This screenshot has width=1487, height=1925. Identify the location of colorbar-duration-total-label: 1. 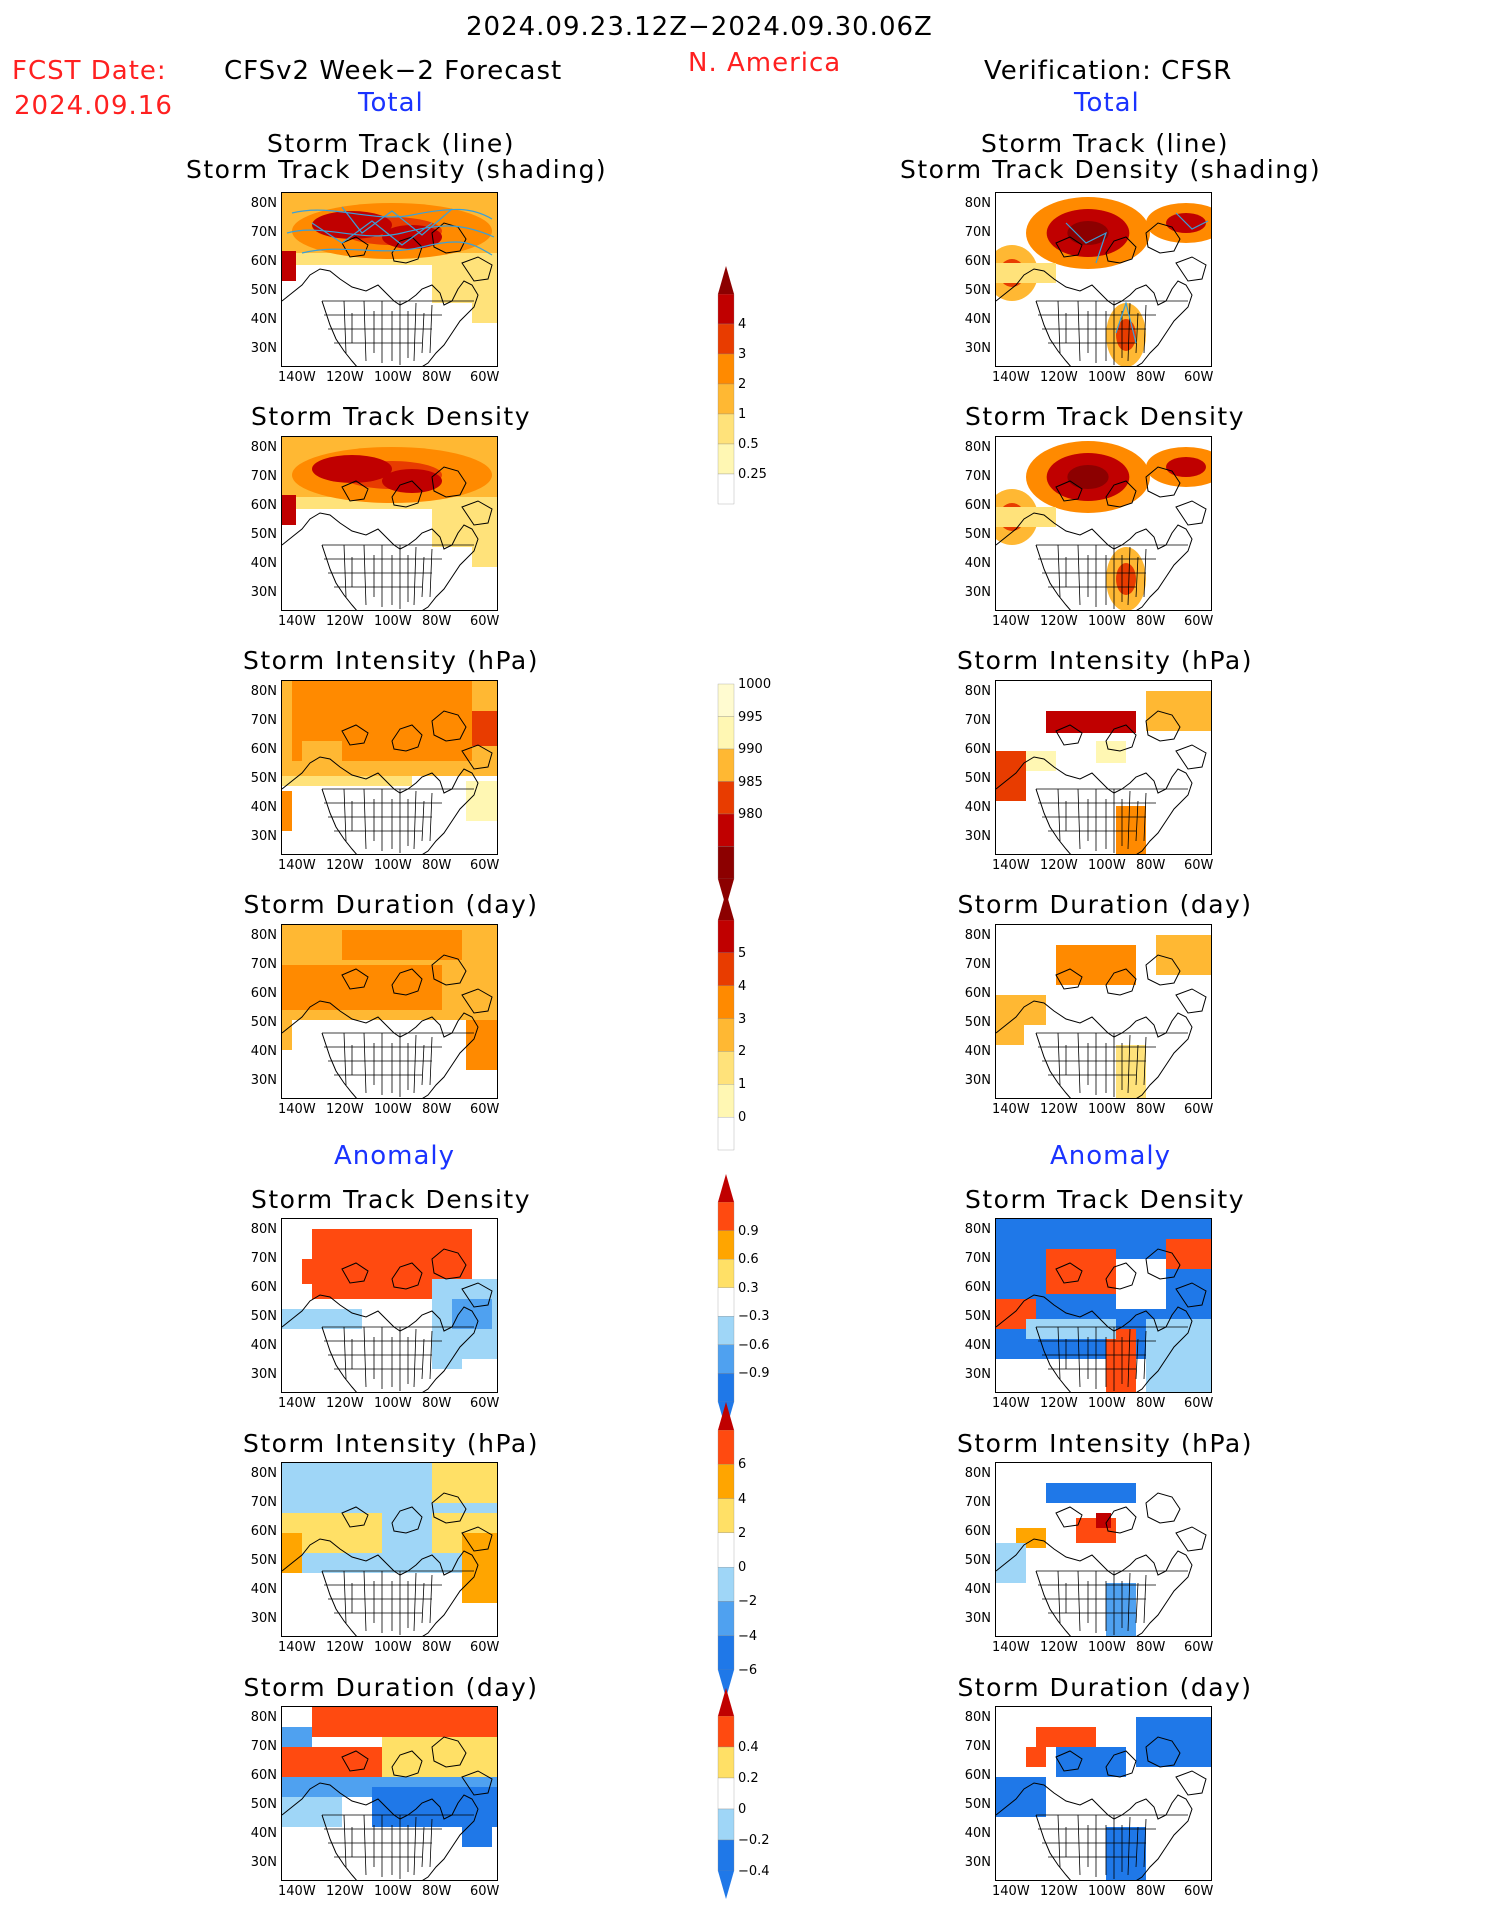
(742, 1085).